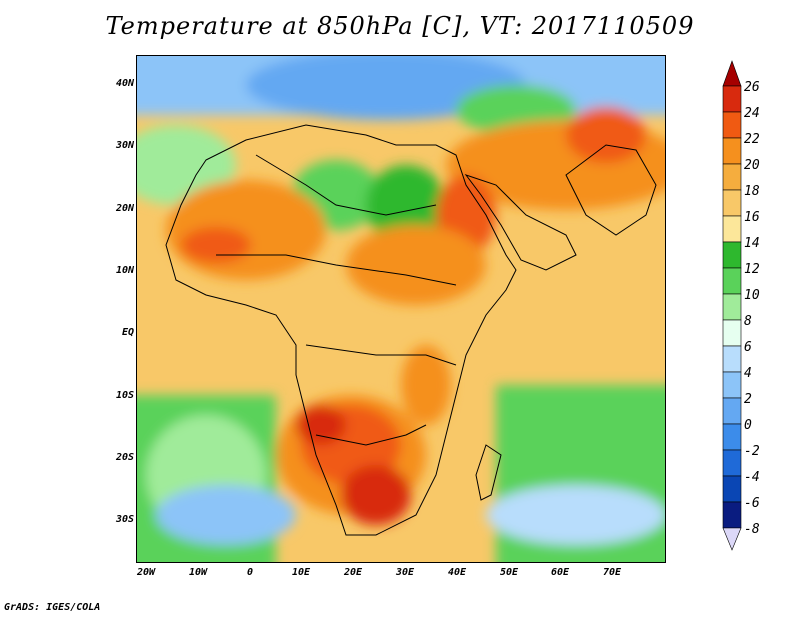  I want to click on colorbar-label: 14, so click(752, 243).